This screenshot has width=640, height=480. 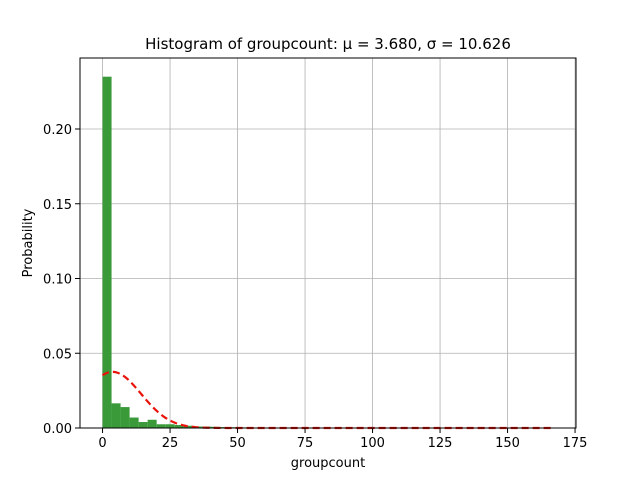 I want to click on y-tick-label: 0.00, so click(x=57, y=429).